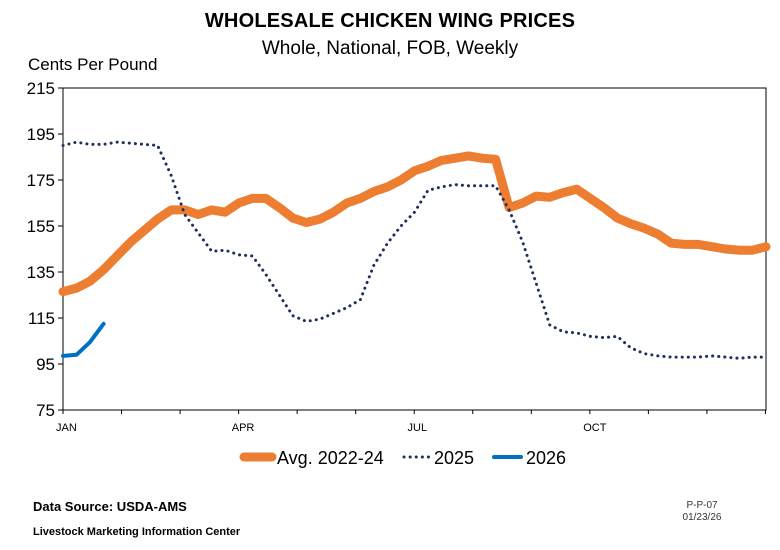  I want to click on y-tick-label: 215, so click(41, 88).